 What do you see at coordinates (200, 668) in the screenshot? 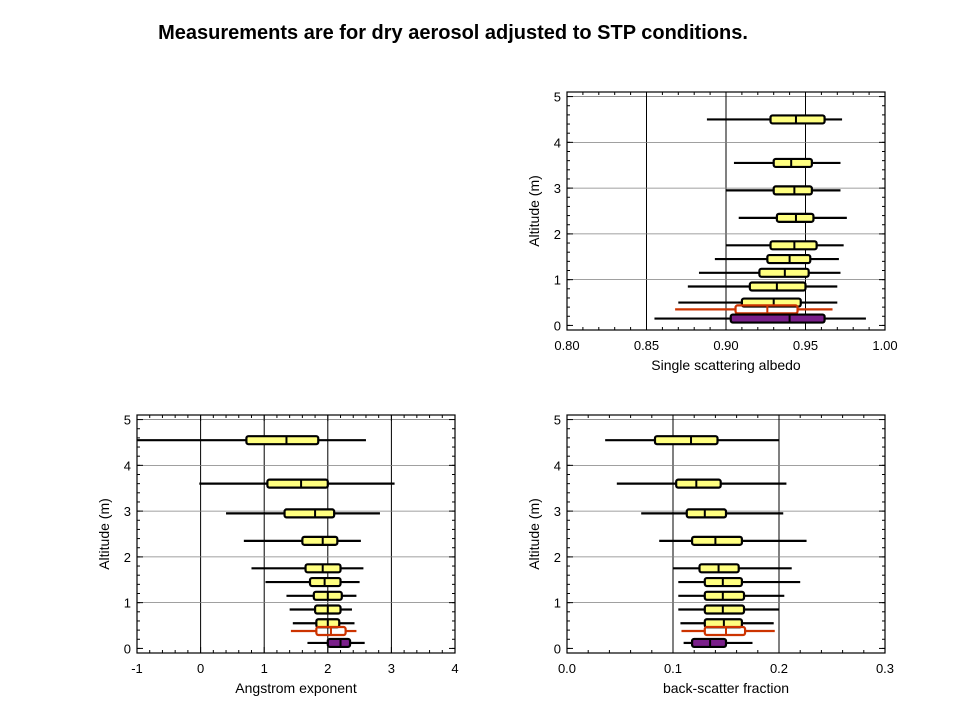
I see `x-tick-label: 0` at bounding box center [200, 668].